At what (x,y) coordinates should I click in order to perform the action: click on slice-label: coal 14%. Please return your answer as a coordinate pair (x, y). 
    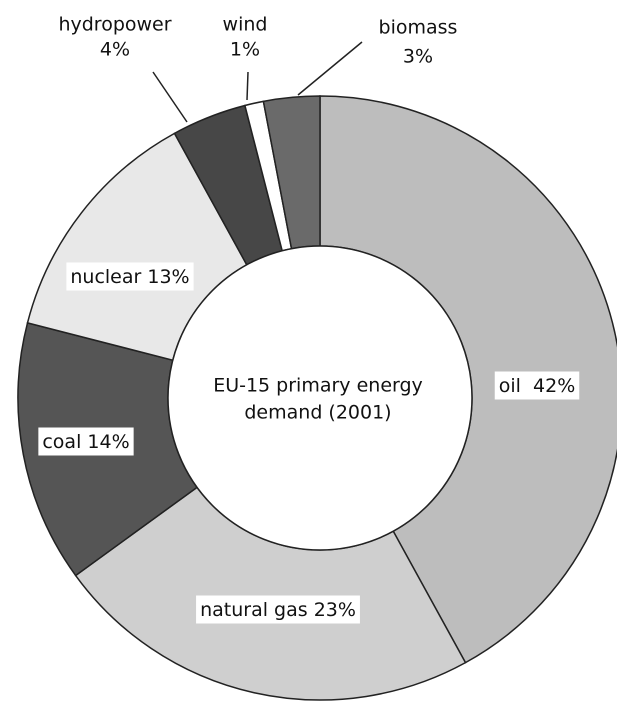
    Looking at the image, I should click on (85, 442).